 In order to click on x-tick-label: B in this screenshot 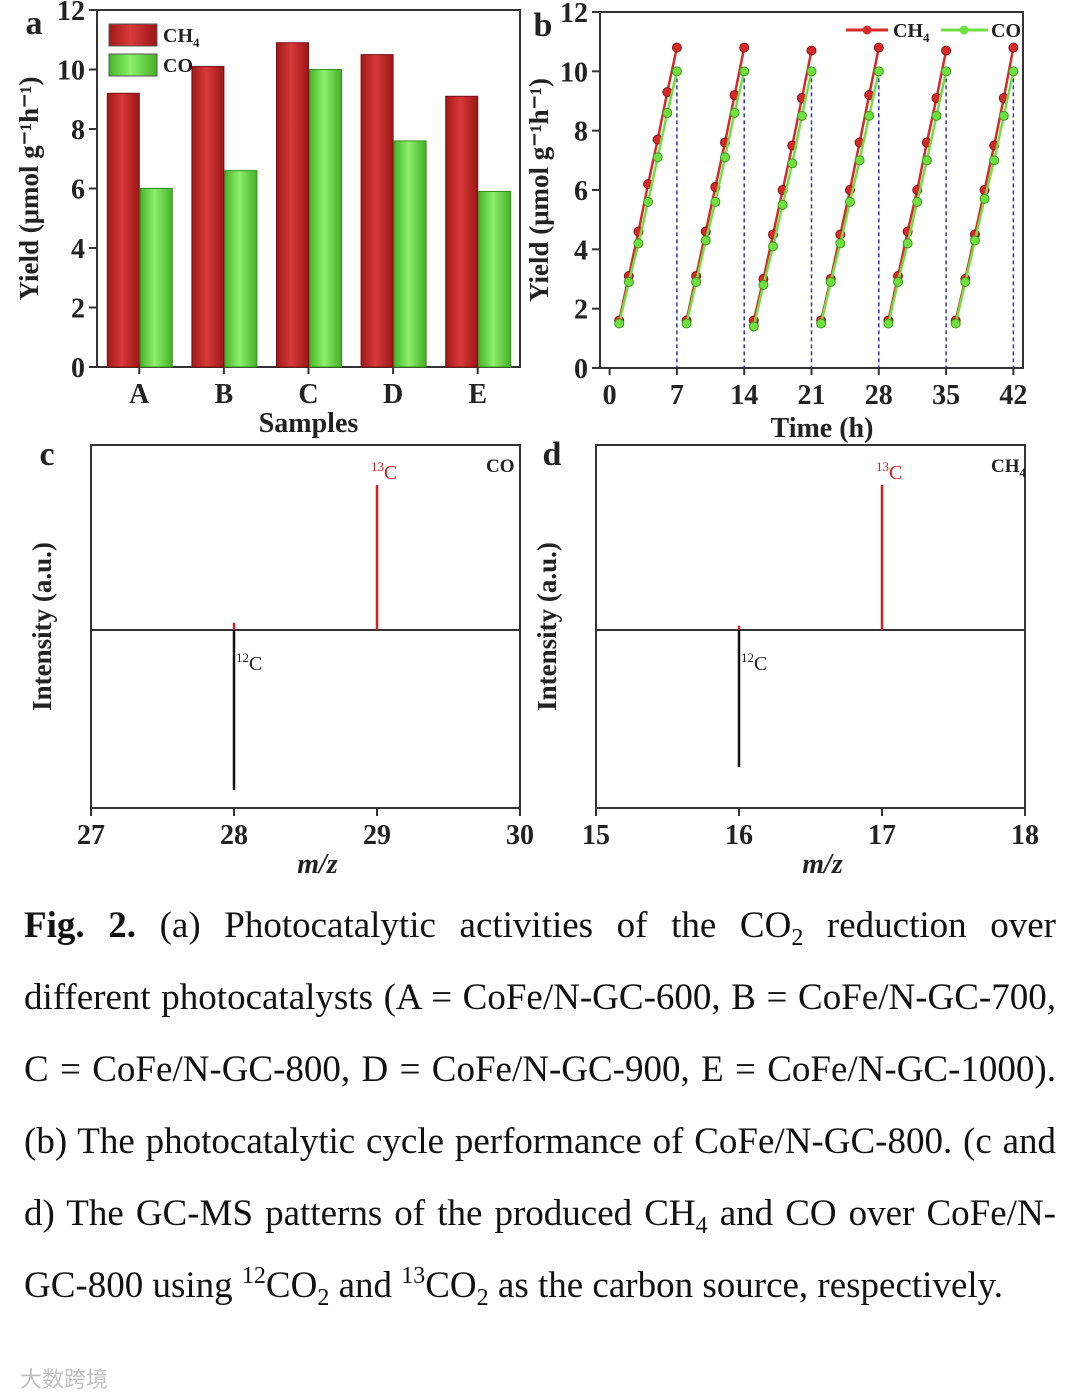, I will do `click(224, 394)`.